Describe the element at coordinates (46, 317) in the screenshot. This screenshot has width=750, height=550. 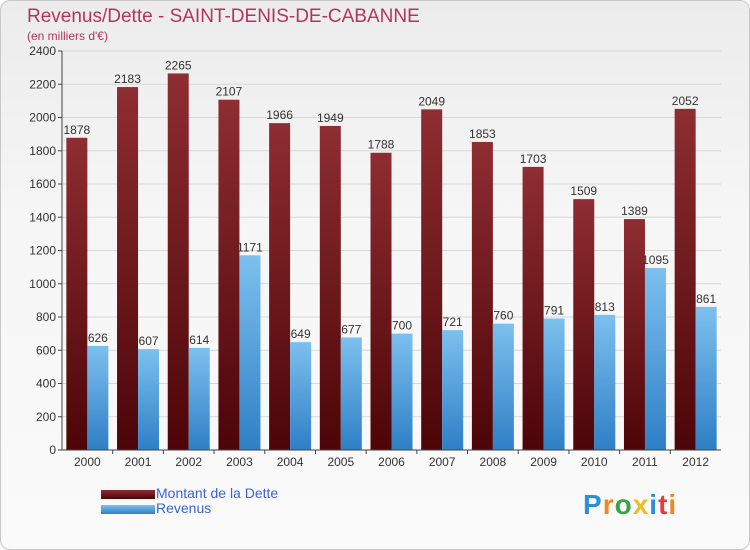
I see `y-tick-label: 800` at that location.